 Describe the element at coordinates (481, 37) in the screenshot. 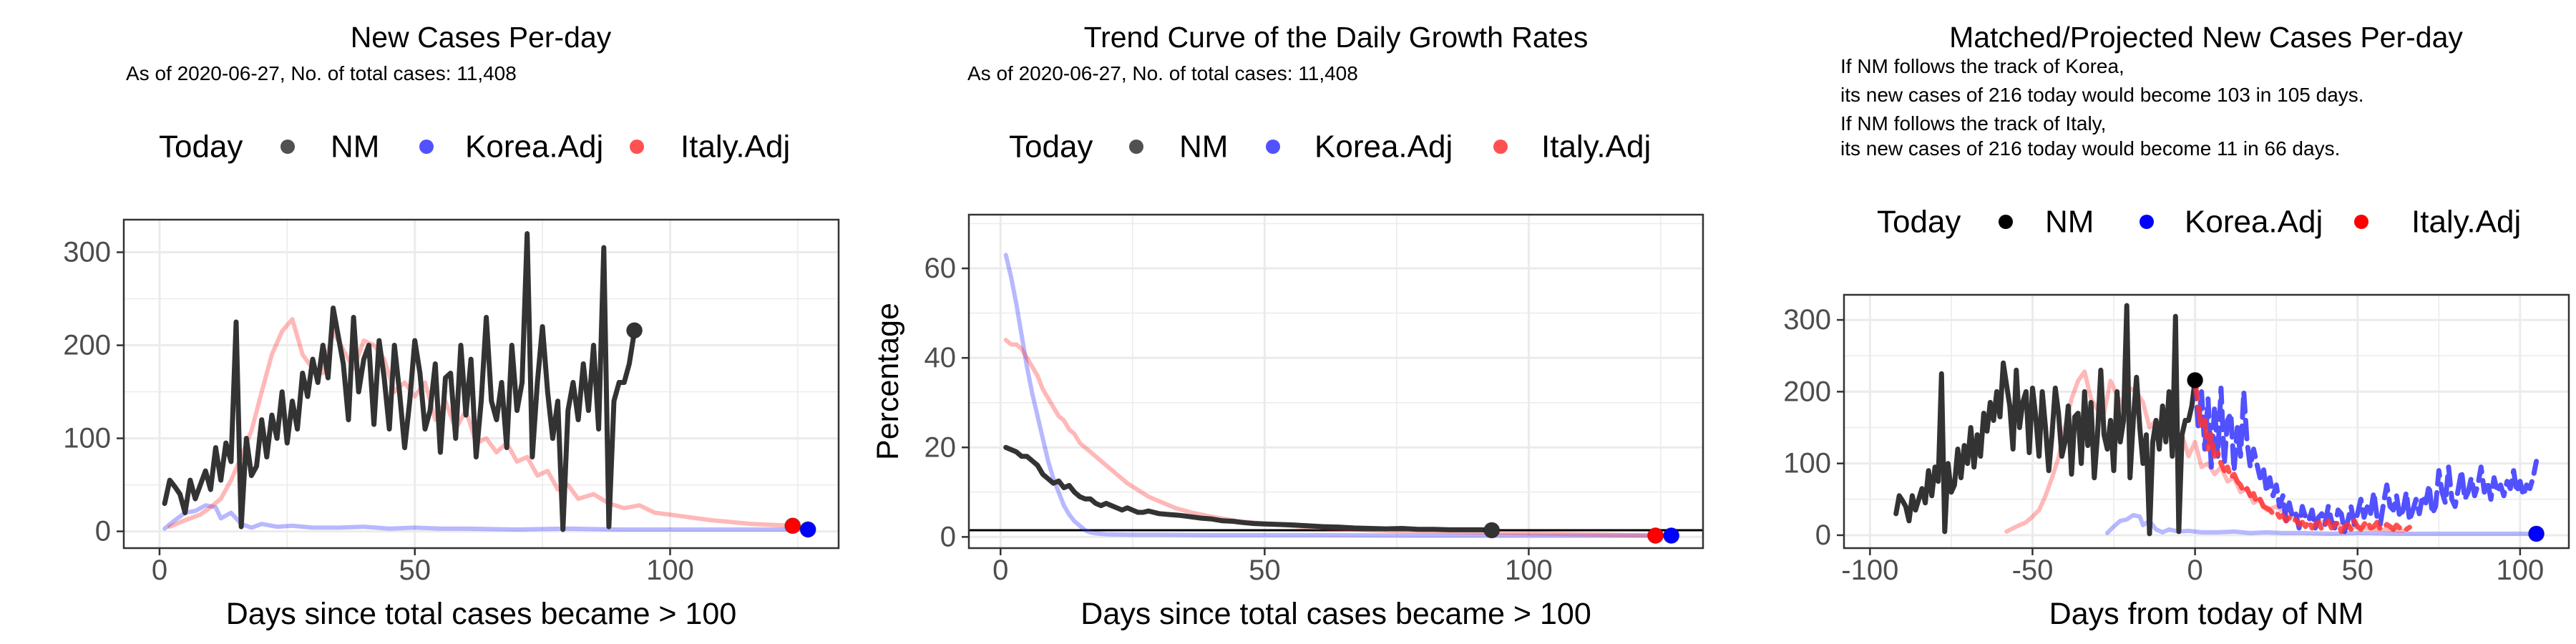

I see `chart-title: New Cases Per-day` at that location.